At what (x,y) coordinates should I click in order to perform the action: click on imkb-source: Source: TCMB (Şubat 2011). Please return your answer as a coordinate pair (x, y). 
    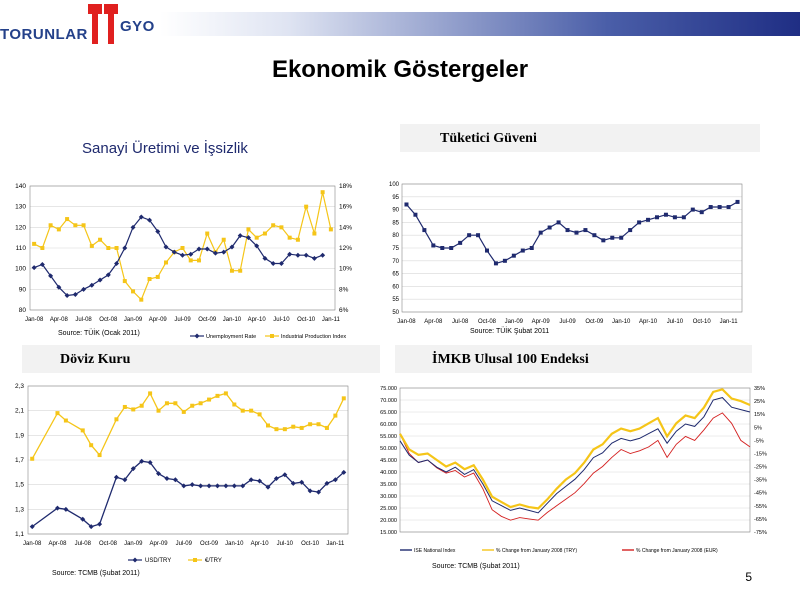
    Looking at the image, I should click on (476, 566).